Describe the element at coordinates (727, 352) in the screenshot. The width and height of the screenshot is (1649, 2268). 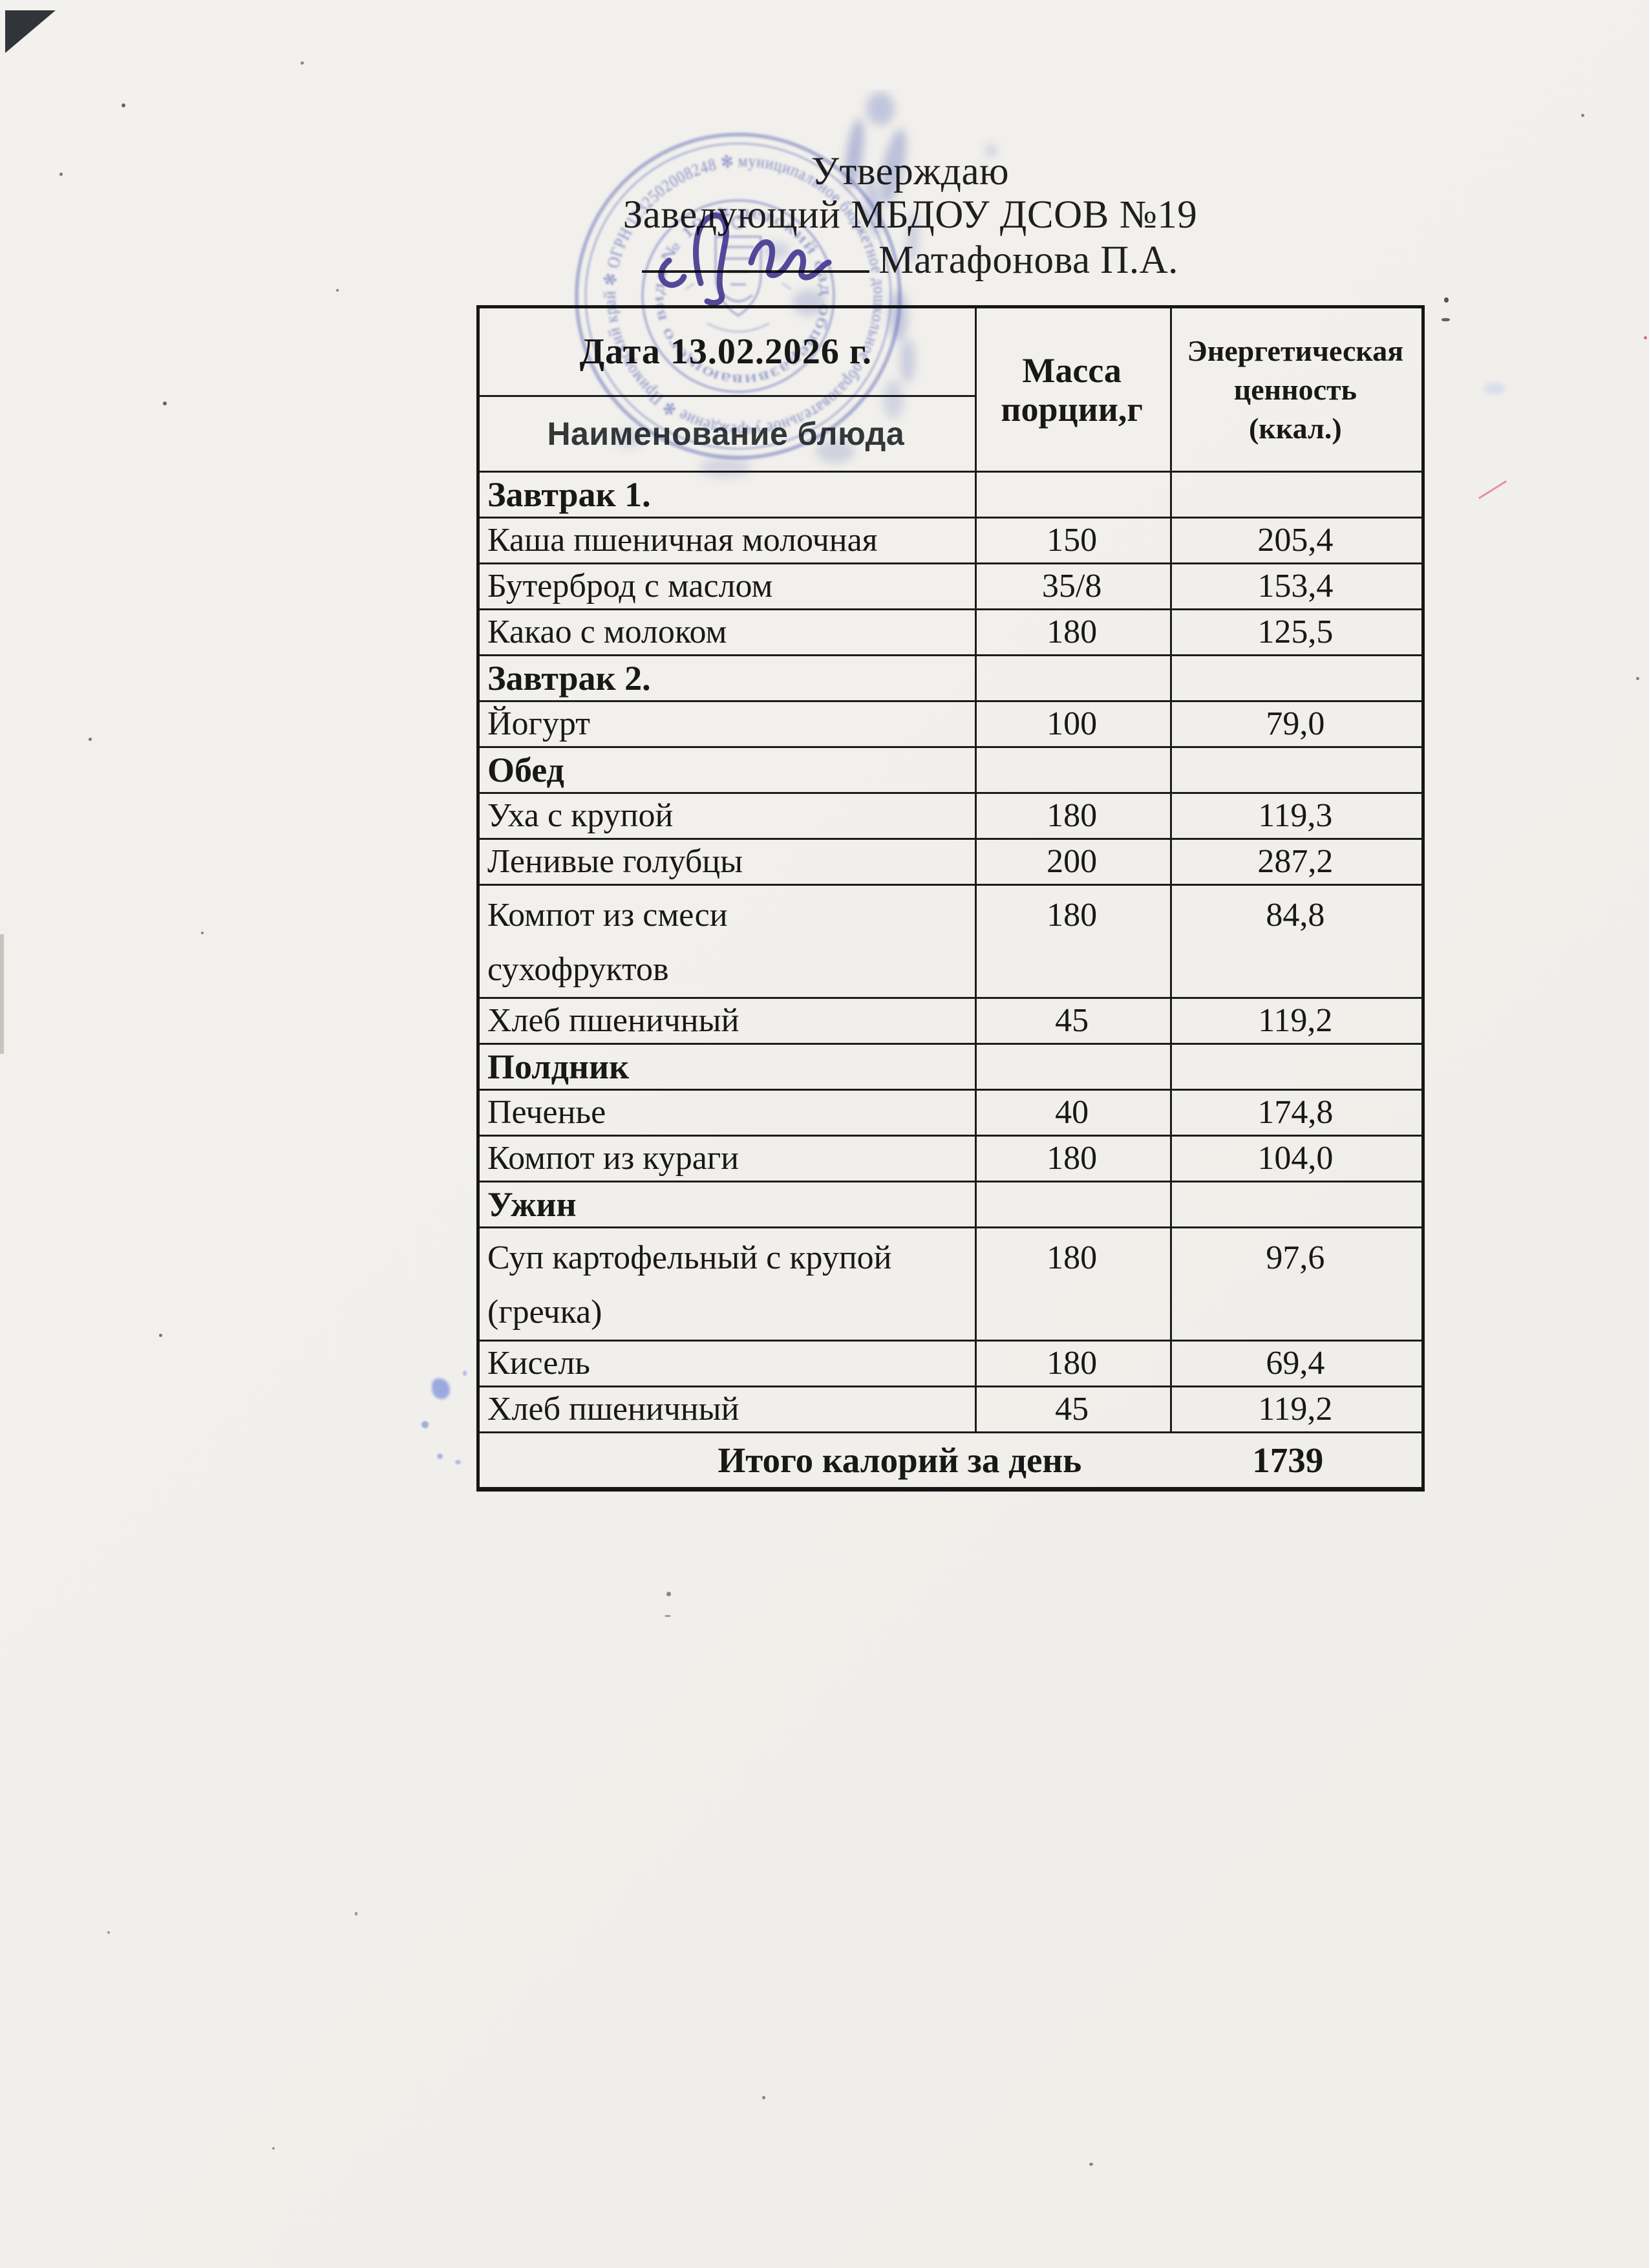
I see `date-cell: Дата 13.02.2026 г.` at that location.